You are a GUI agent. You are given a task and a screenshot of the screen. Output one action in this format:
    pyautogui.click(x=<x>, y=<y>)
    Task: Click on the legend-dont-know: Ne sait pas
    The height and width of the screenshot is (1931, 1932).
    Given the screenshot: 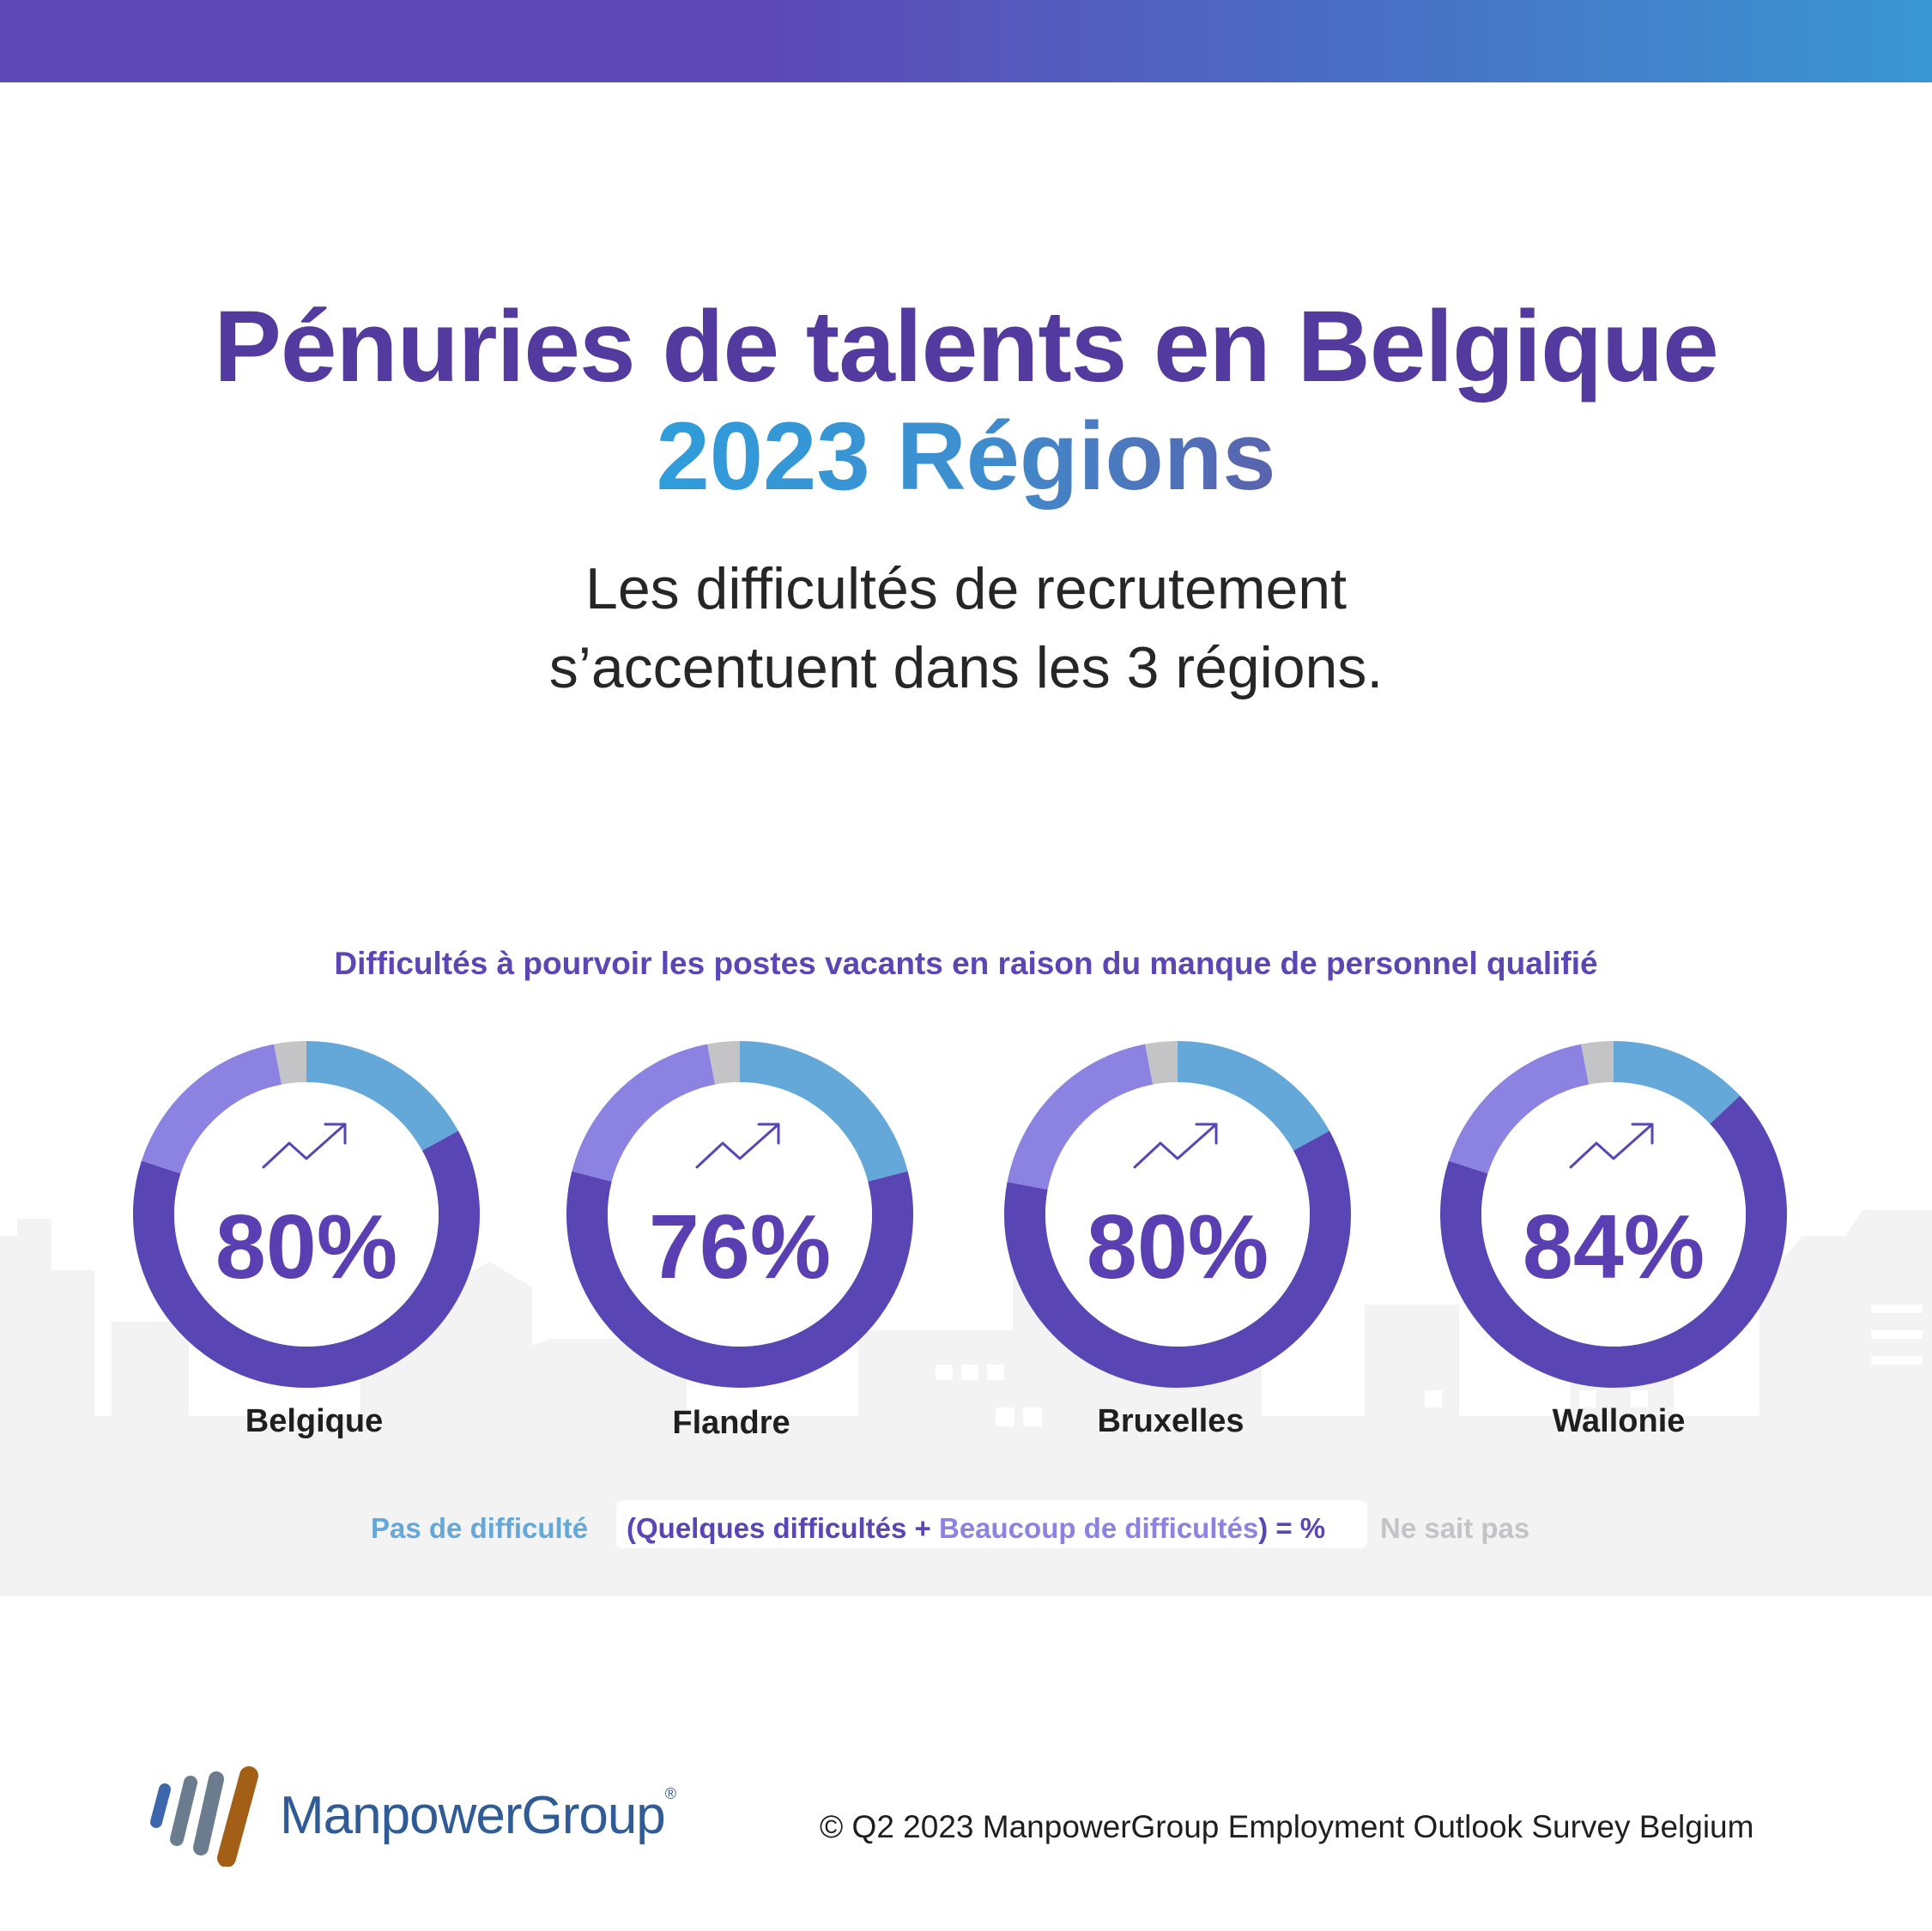 What is the action you would take?
    pyautogui.click(x=1455, y=1528)
    